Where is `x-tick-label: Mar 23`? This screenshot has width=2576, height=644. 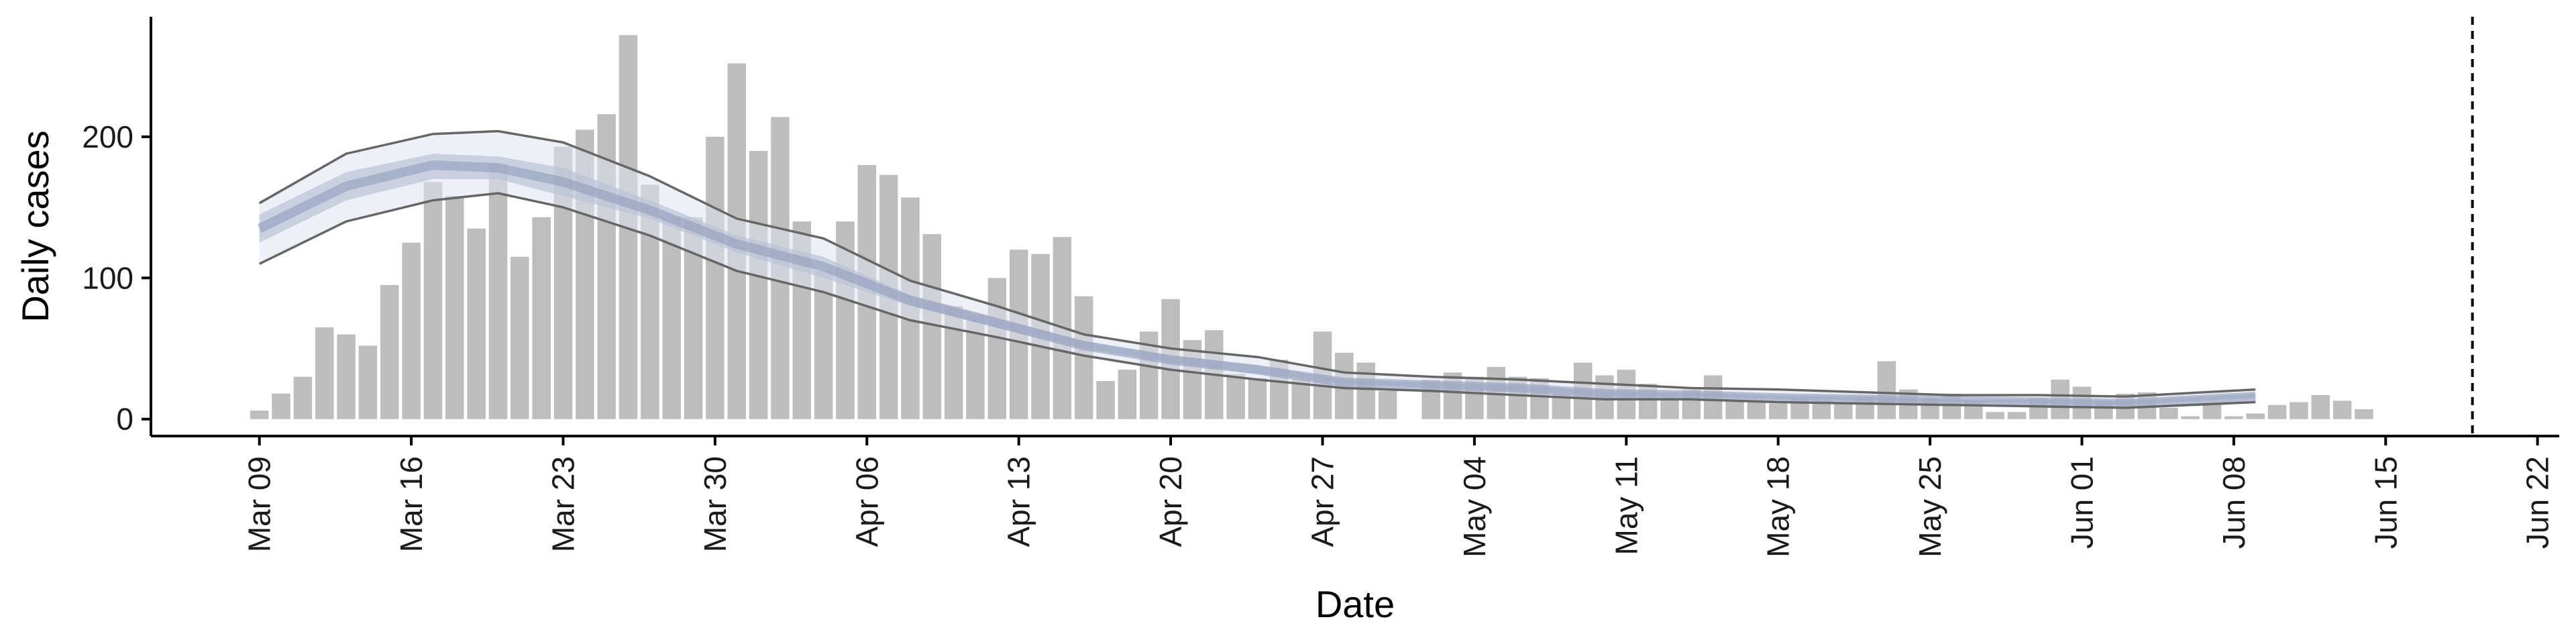 x-tick-label: Mar 23 is located at coordinates (563, 504).